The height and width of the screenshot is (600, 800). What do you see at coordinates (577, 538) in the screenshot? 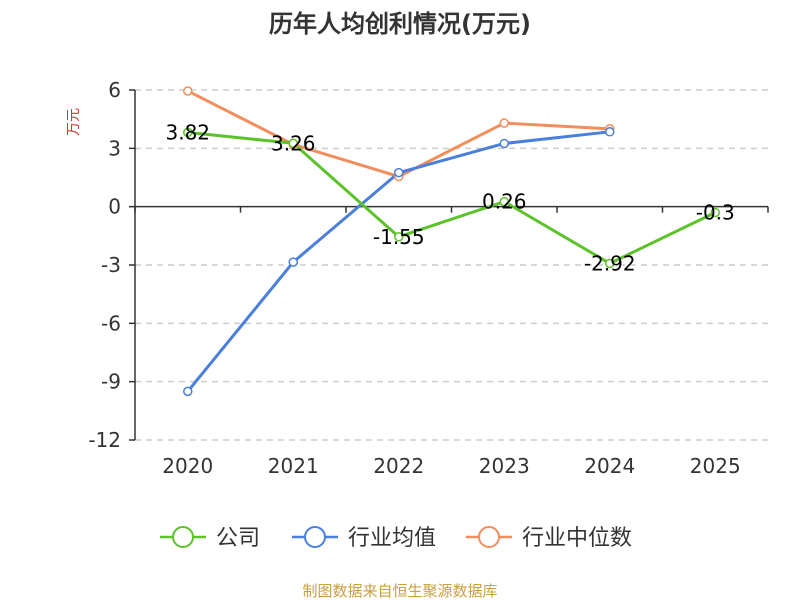
I see `legend-label: 行业中位数` at bounding box center [577, 538].